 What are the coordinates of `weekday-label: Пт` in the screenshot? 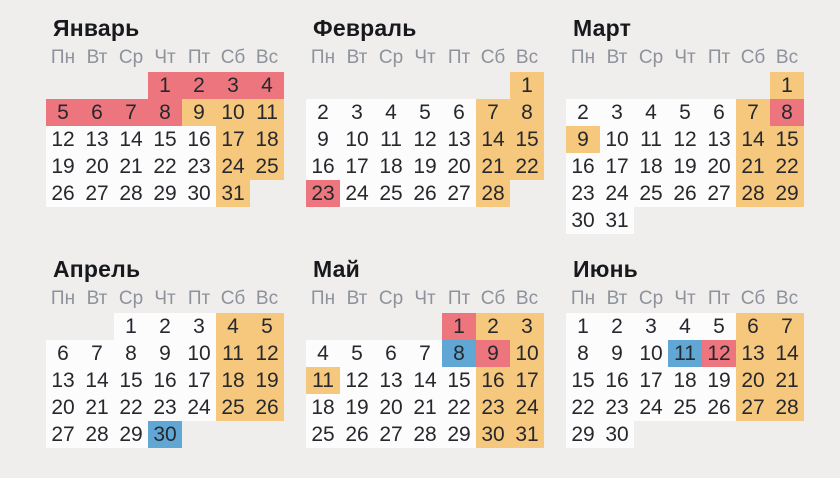 It's located at (199, 298).